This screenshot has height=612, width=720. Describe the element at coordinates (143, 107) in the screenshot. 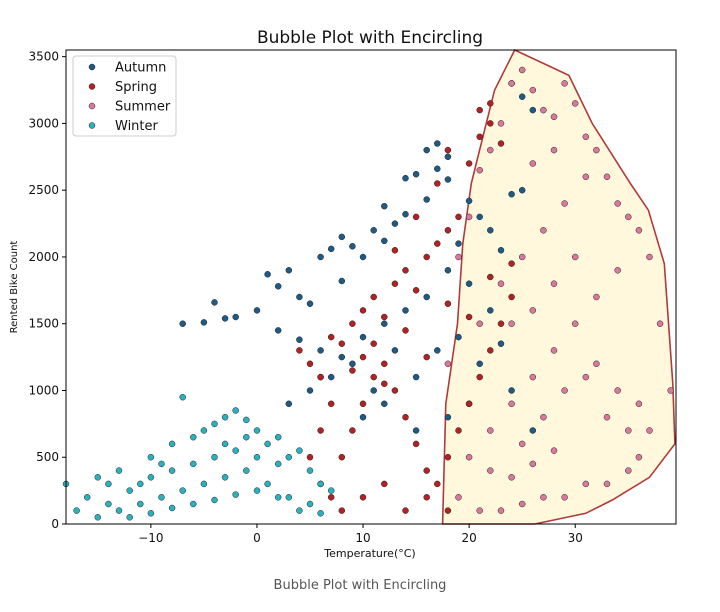

I see `legend-label: Summer` at that location.